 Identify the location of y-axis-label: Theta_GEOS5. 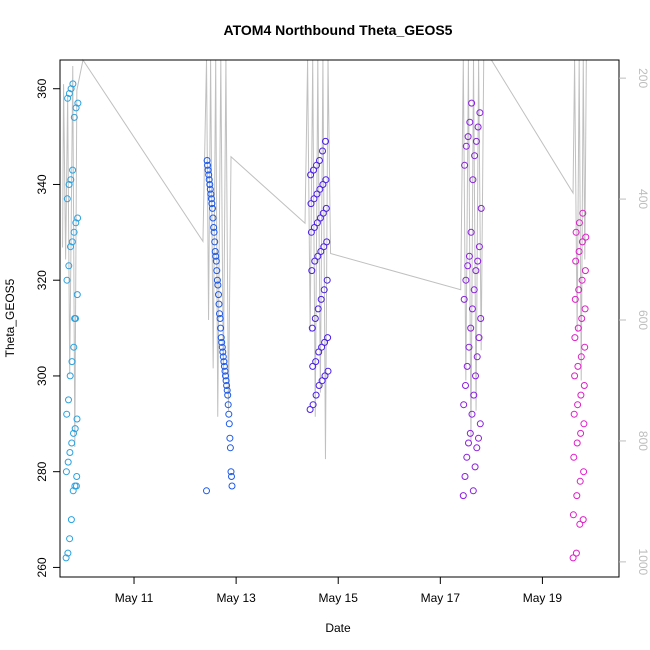
(10, 317).